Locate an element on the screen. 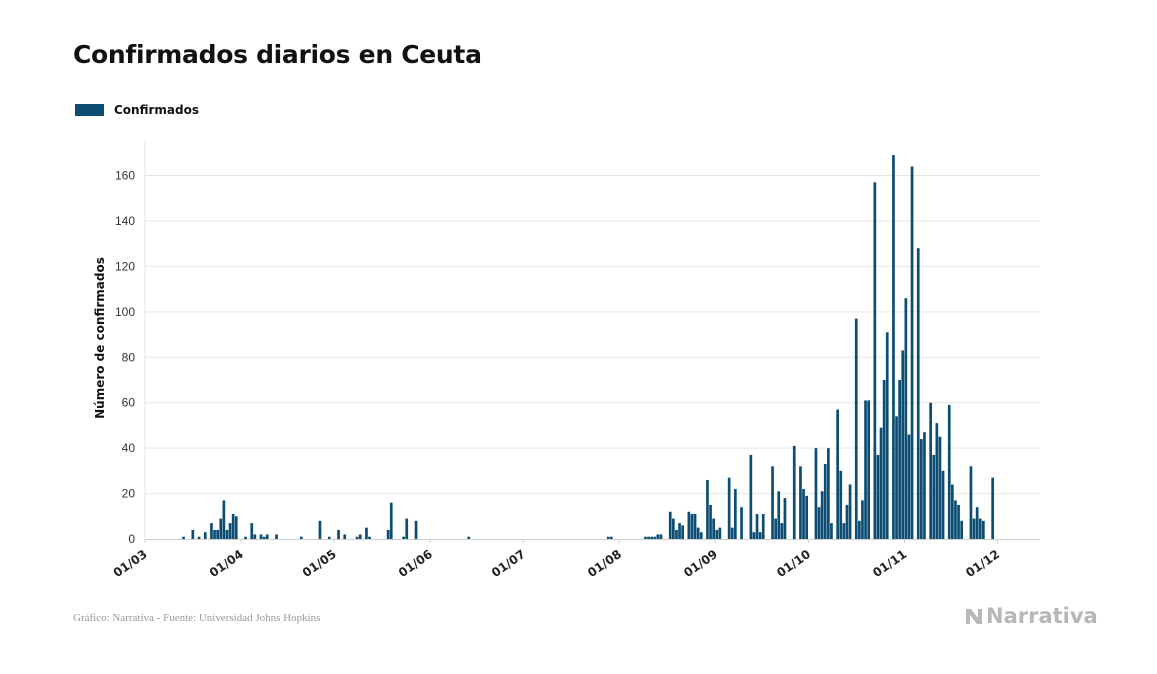 This screenshot has height=674, width=1157. y-tick-label: 80 is located at coordinates (129, 357).